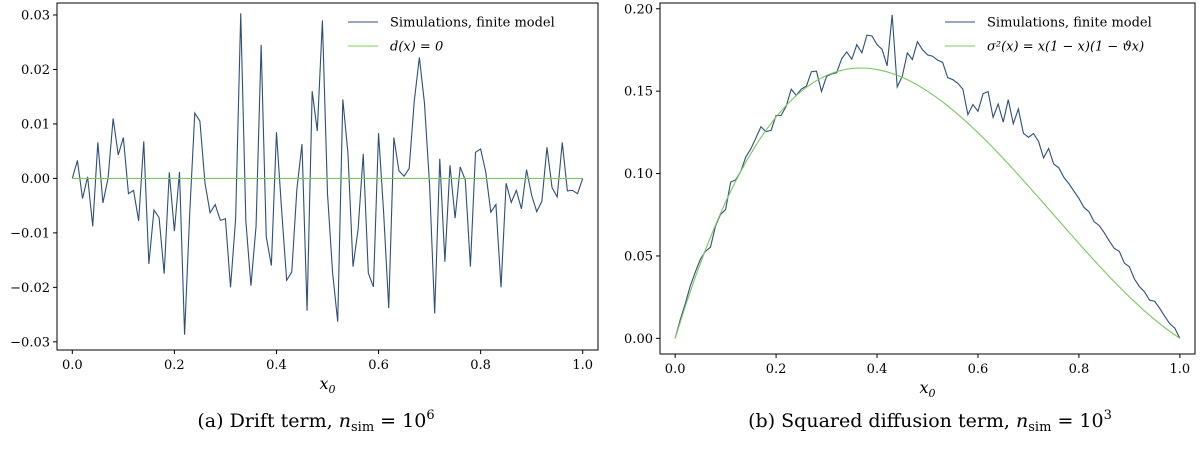 The width and height of the screenshot is (1203, 450). What do you see at coordinates (1079, 369) in the screenshot?
I see `panel-b-xtick-label: 0.8` at bounding box center [1079, 369].